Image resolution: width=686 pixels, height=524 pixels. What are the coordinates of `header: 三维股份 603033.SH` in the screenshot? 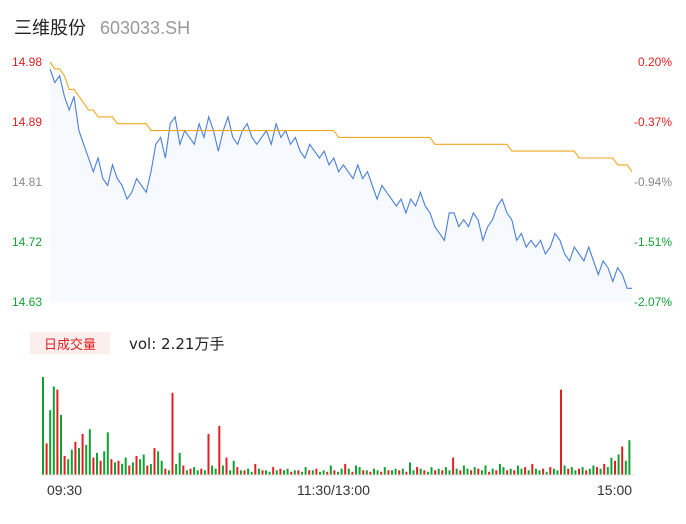 It's located at (102, 26).